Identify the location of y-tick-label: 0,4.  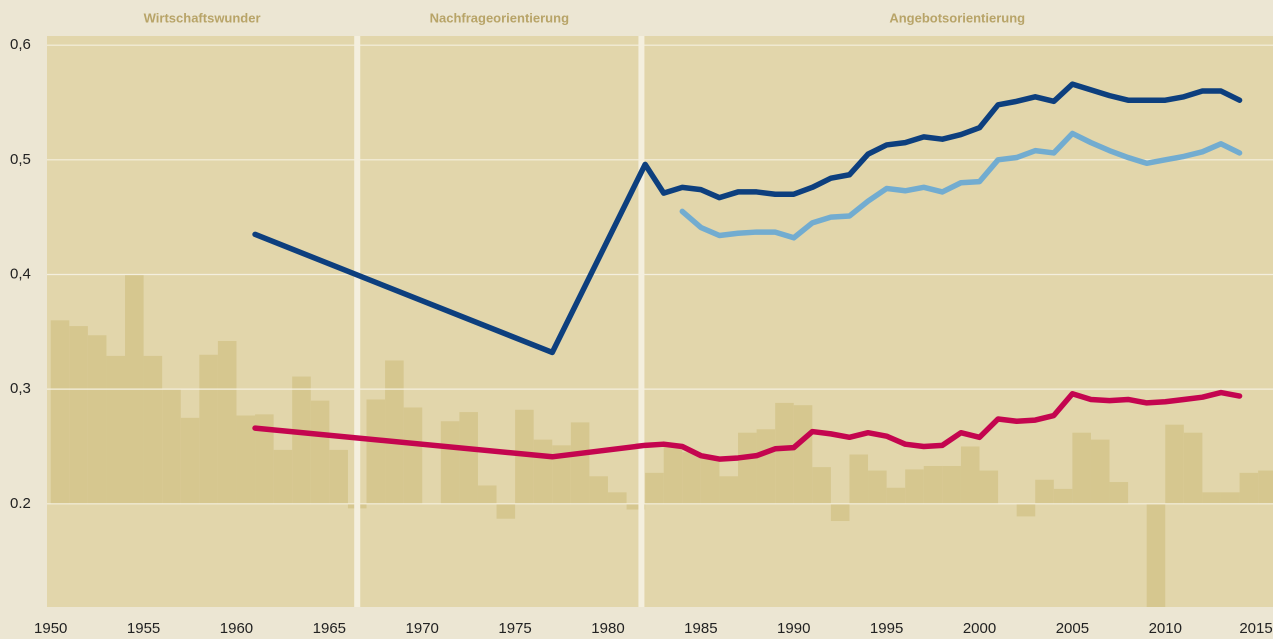
(20, 273).